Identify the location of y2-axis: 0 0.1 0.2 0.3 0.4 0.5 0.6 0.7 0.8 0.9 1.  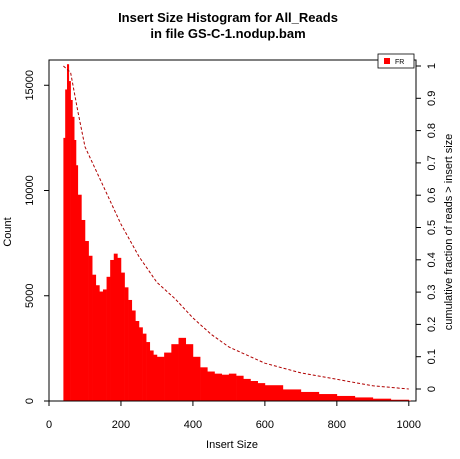
(426, 227).